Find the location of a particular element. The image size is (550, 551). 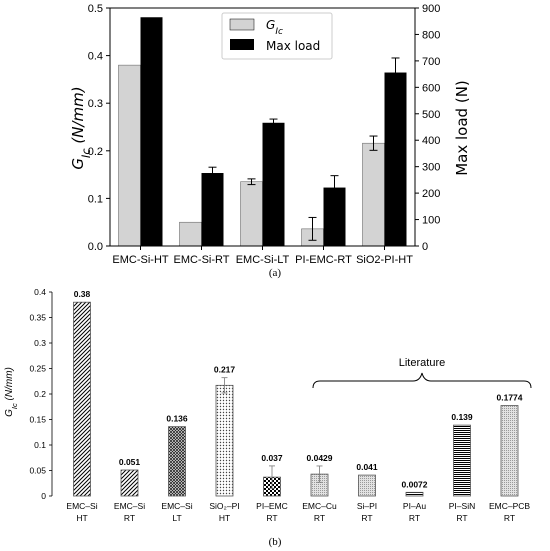

legend-label-maxload: Max load is located at coordinates (293, 46).